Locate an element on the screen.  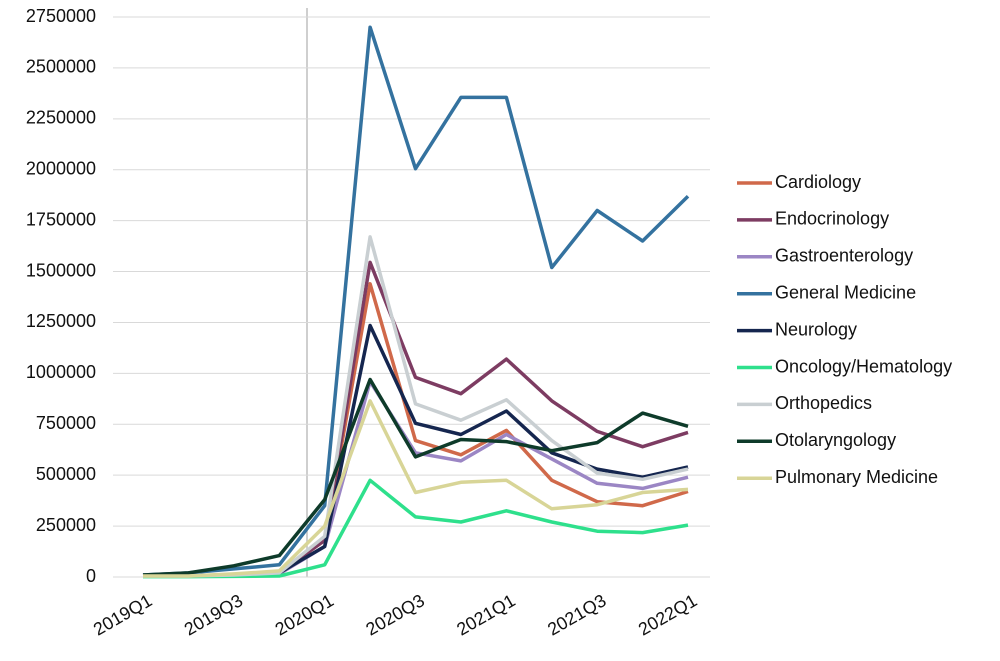
y-tick-label: 2500000 is located at coordinates (61, 67).